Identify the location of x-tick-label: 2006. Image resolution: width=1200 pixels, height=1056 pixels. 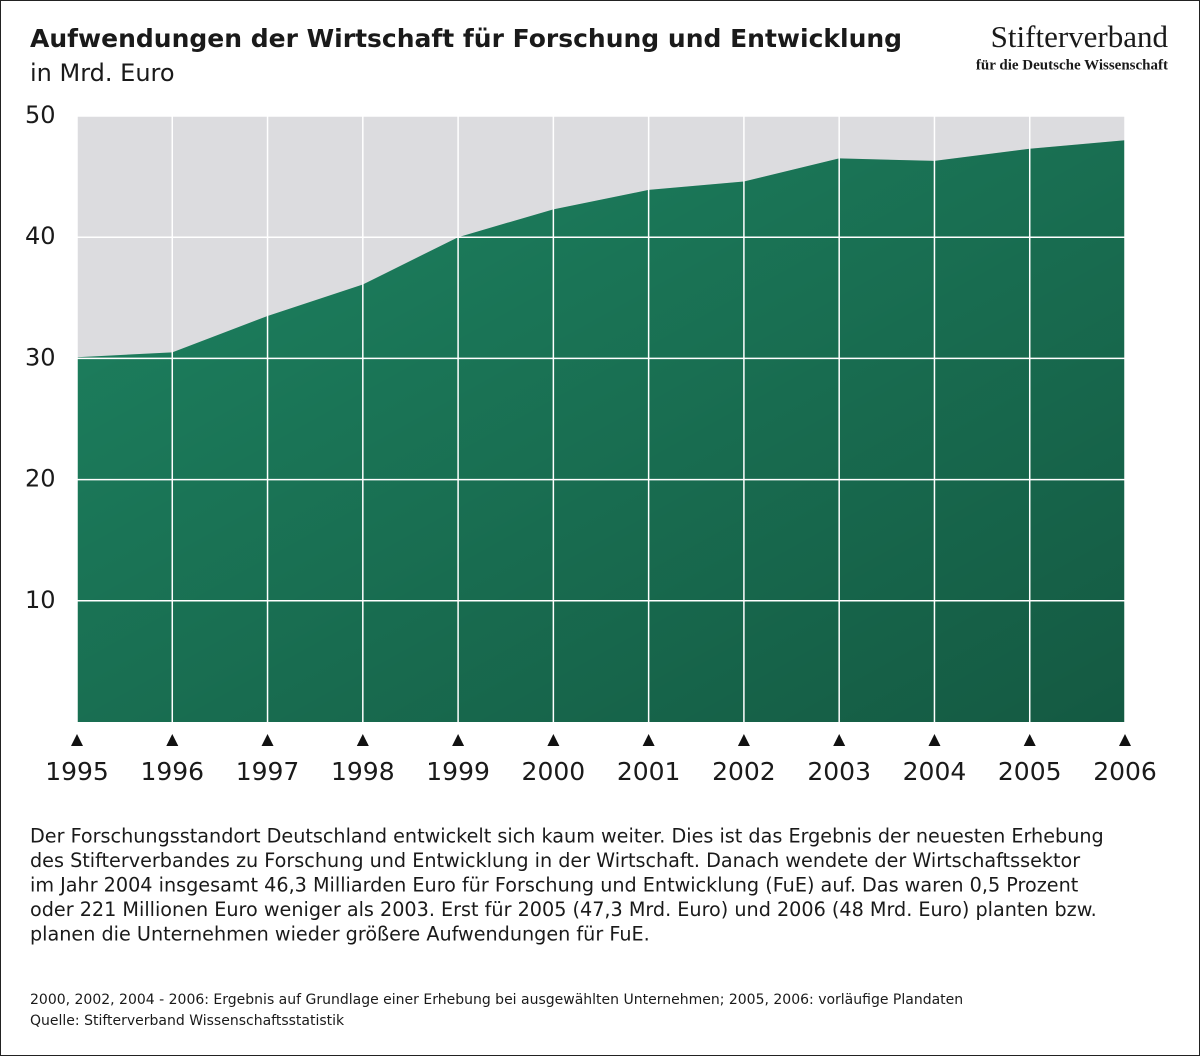
(1125, 771).